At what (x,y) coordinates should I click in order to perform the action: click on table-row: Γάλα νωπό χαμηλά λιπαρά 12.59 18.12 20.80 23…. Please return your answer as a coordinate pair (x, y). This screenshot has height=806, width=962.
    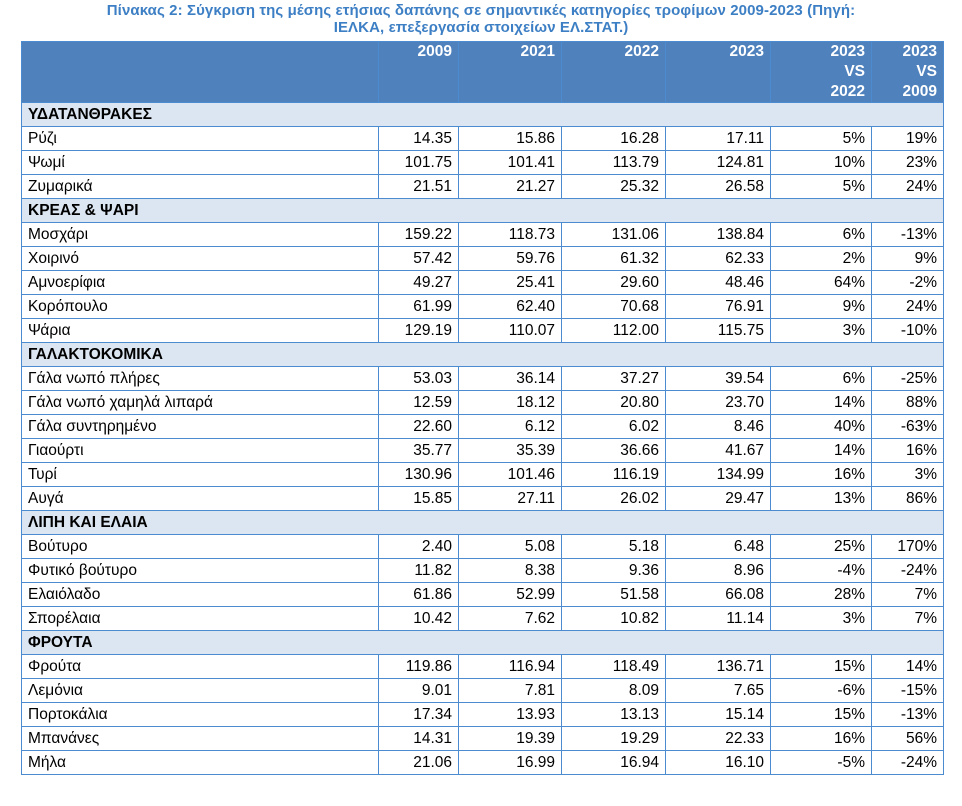
    Looking at the image, I should click on (482, 402).